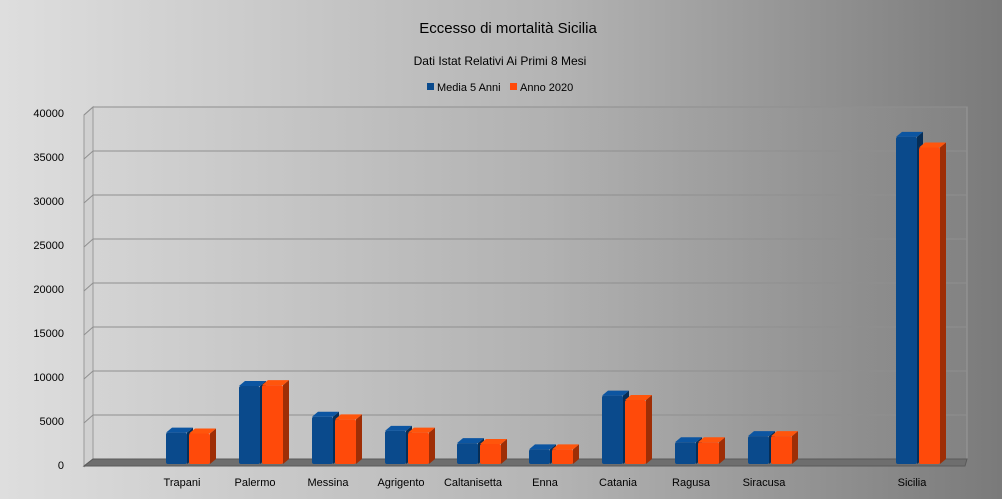 This screenshot has width=1002, height=499. I want to click on floor-top, so click(525, 462).